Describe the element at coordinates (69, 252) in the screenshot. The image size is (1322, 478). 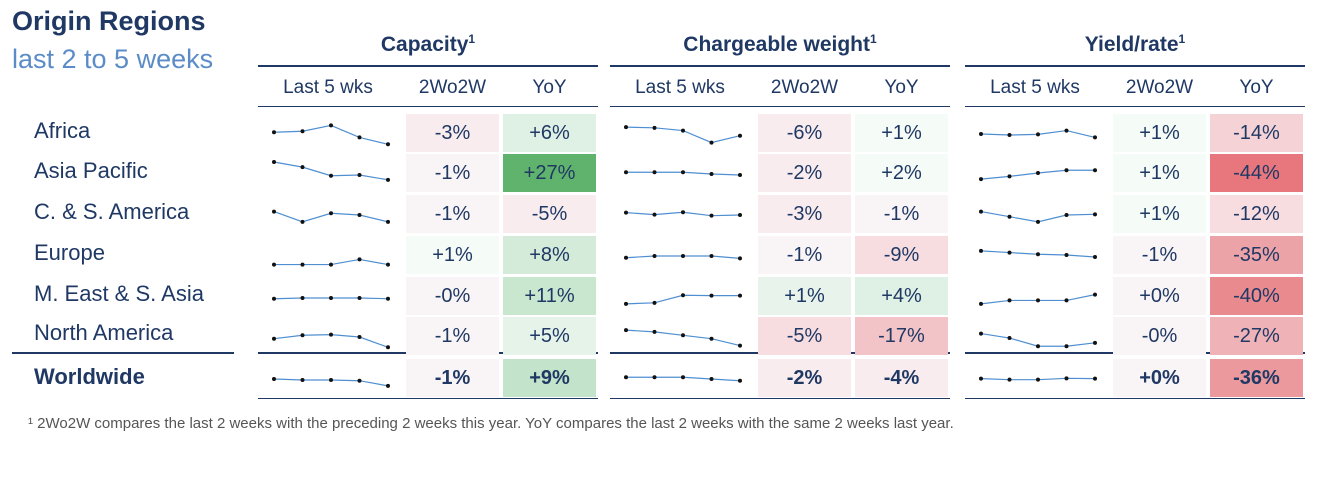
I see `region-label: Europe` at that location.